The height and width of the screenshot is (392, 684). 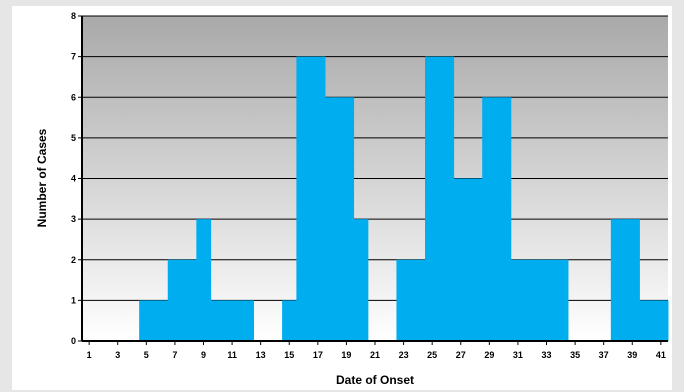 I want to click on x-tick-label: 23, so click(x=404, y=355).